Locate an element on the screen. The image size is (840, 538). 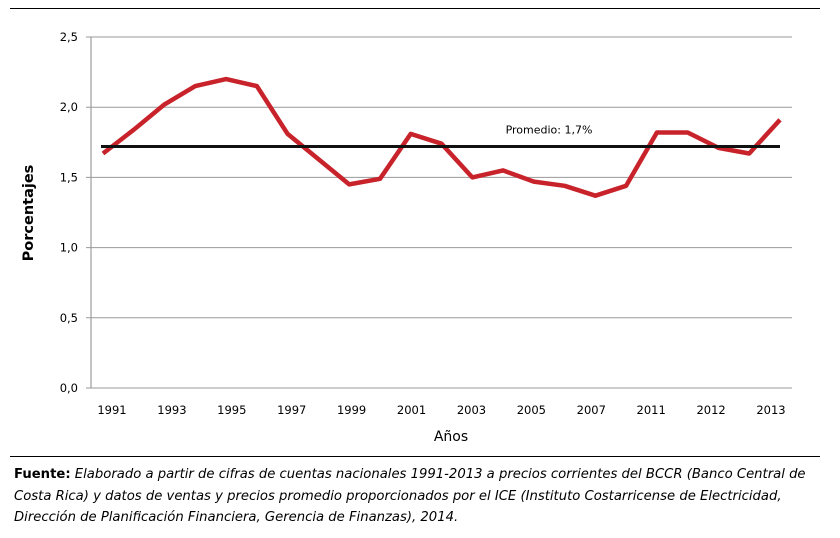
y-tick-label: 0,5 is located at coordinates (69, 318).